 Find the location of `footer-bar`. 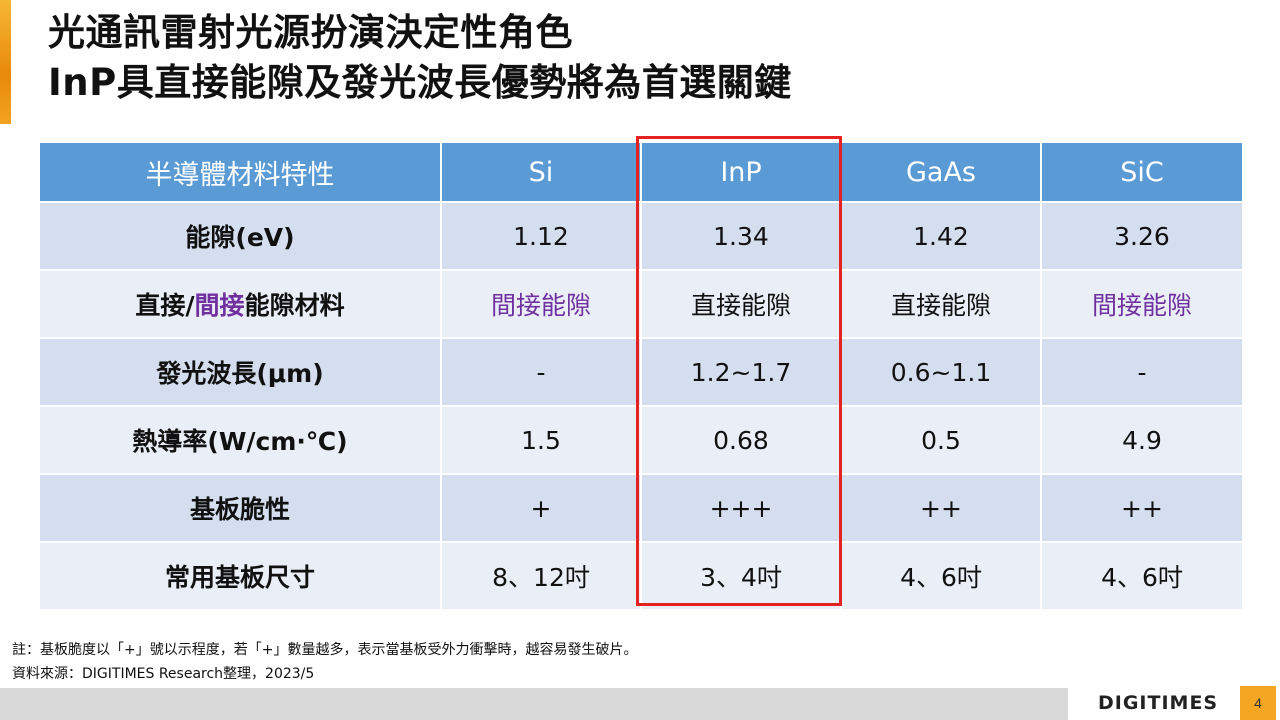

footer-bar is located at coordinates (534, 704).